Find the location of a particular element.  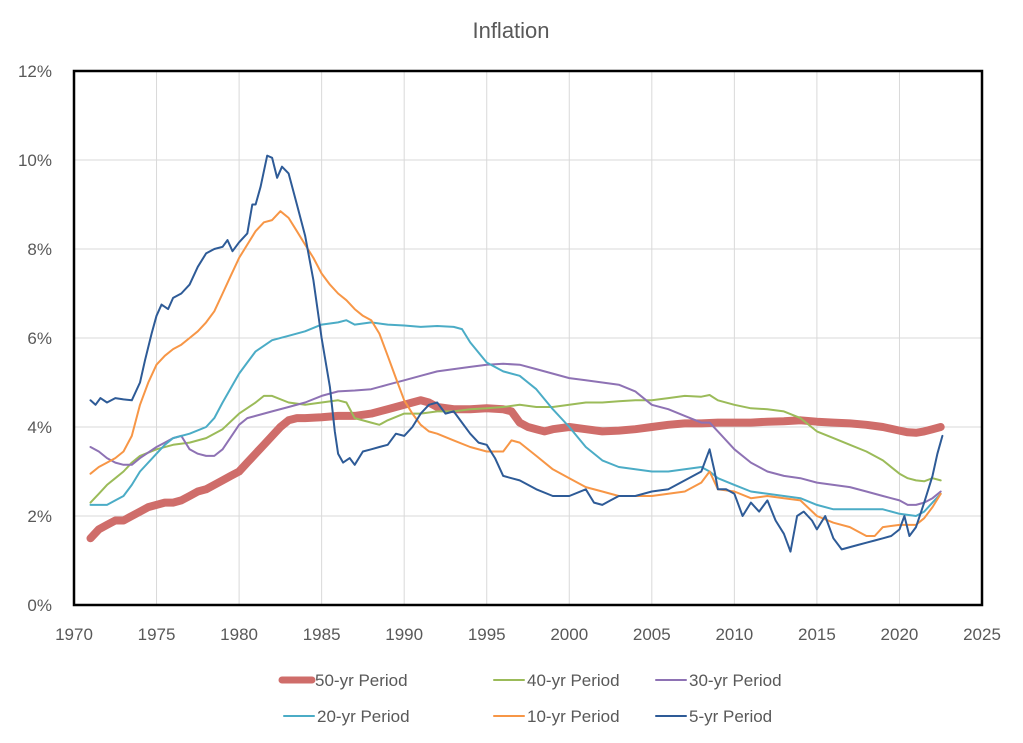

legend-label: 40-yr Period is located at coordinates (573, 680).